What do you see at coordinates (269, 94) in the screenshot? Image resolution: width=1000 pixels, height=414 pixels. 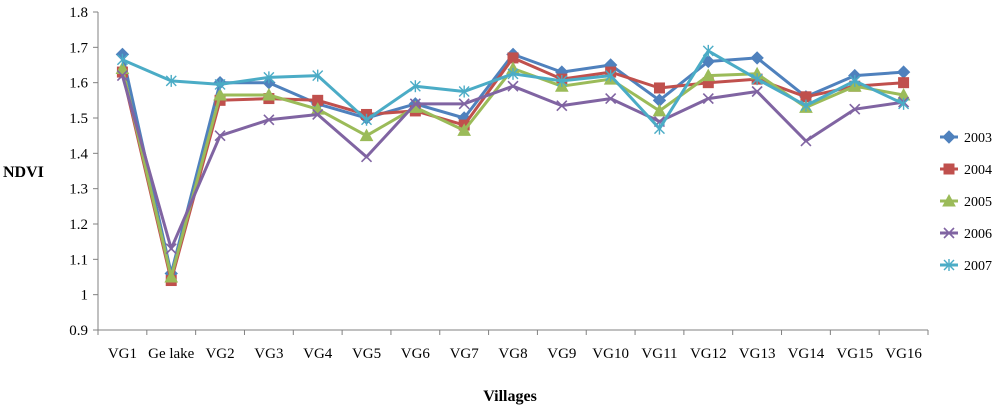 I see `data-point-2005-vg3` at bounding box center [269, 94].